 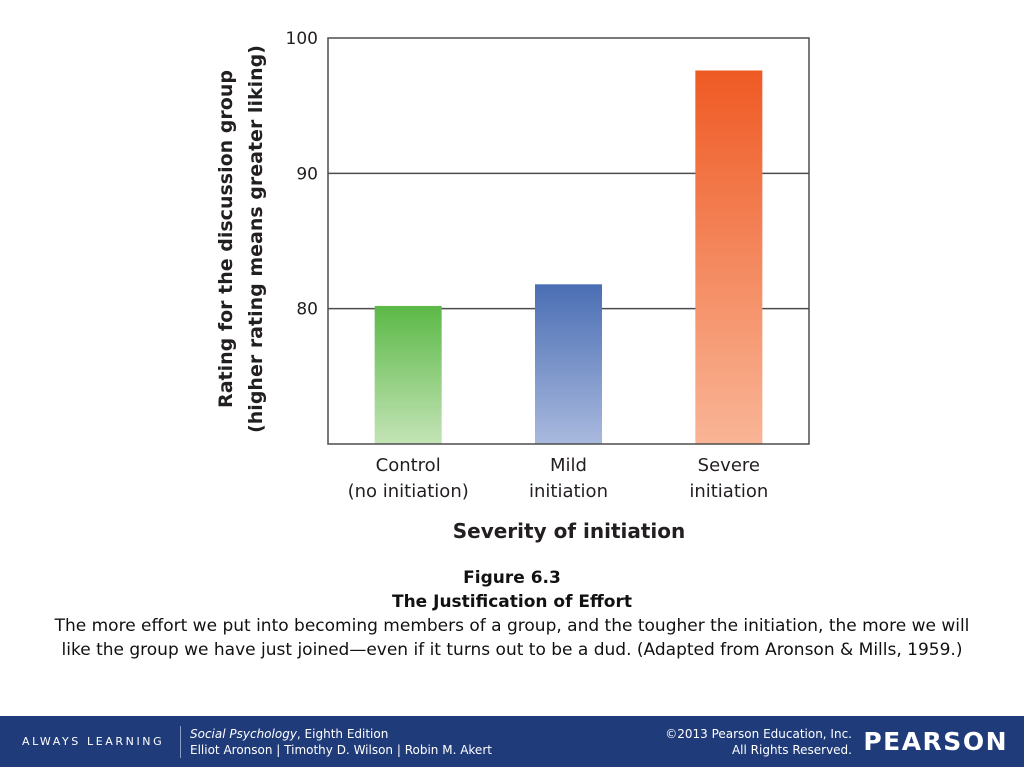 I want to click on y-tick-label: 80, so click(x=307, y=310).